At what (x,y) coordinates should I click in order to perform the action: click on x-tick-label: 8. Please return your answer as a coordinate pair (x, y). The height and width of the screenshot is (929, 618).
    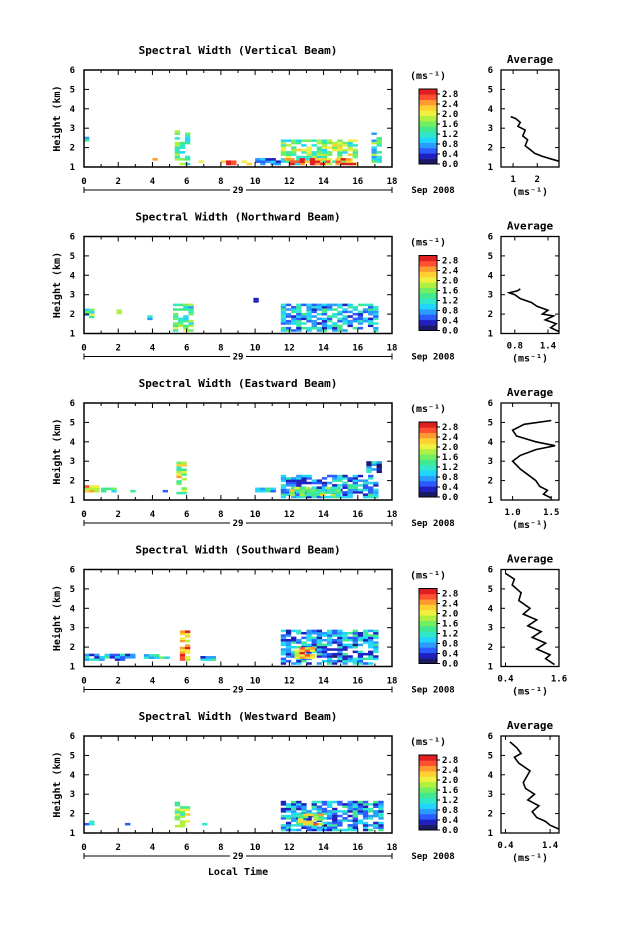
    Looking at the image, I should click on (220, 682).